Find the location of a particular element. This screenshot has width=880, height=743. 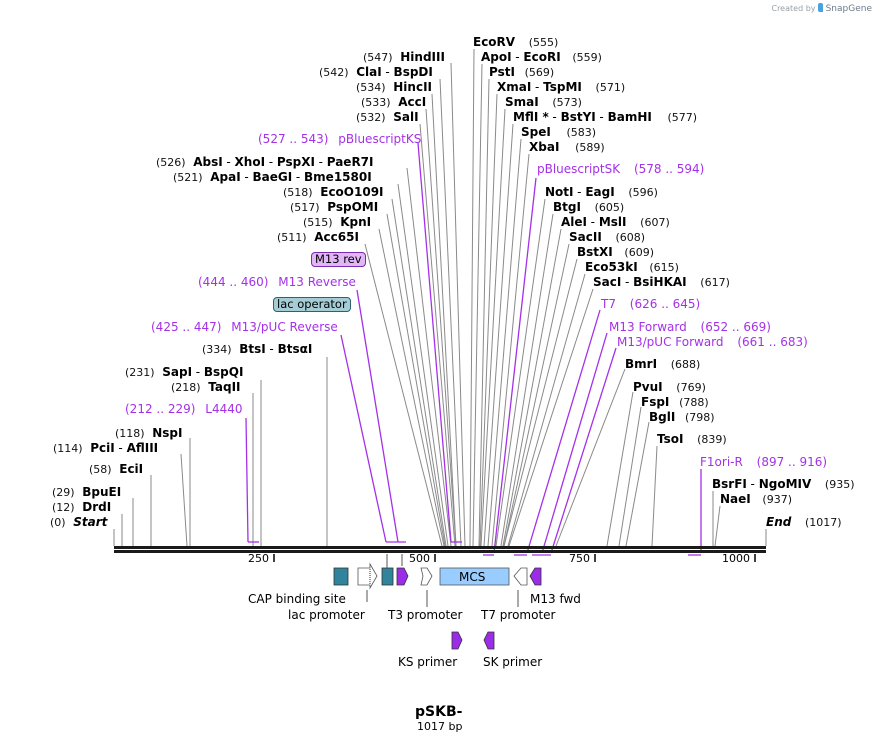

enzyme-name: NgoMIV is located at coordinates (785, 484).